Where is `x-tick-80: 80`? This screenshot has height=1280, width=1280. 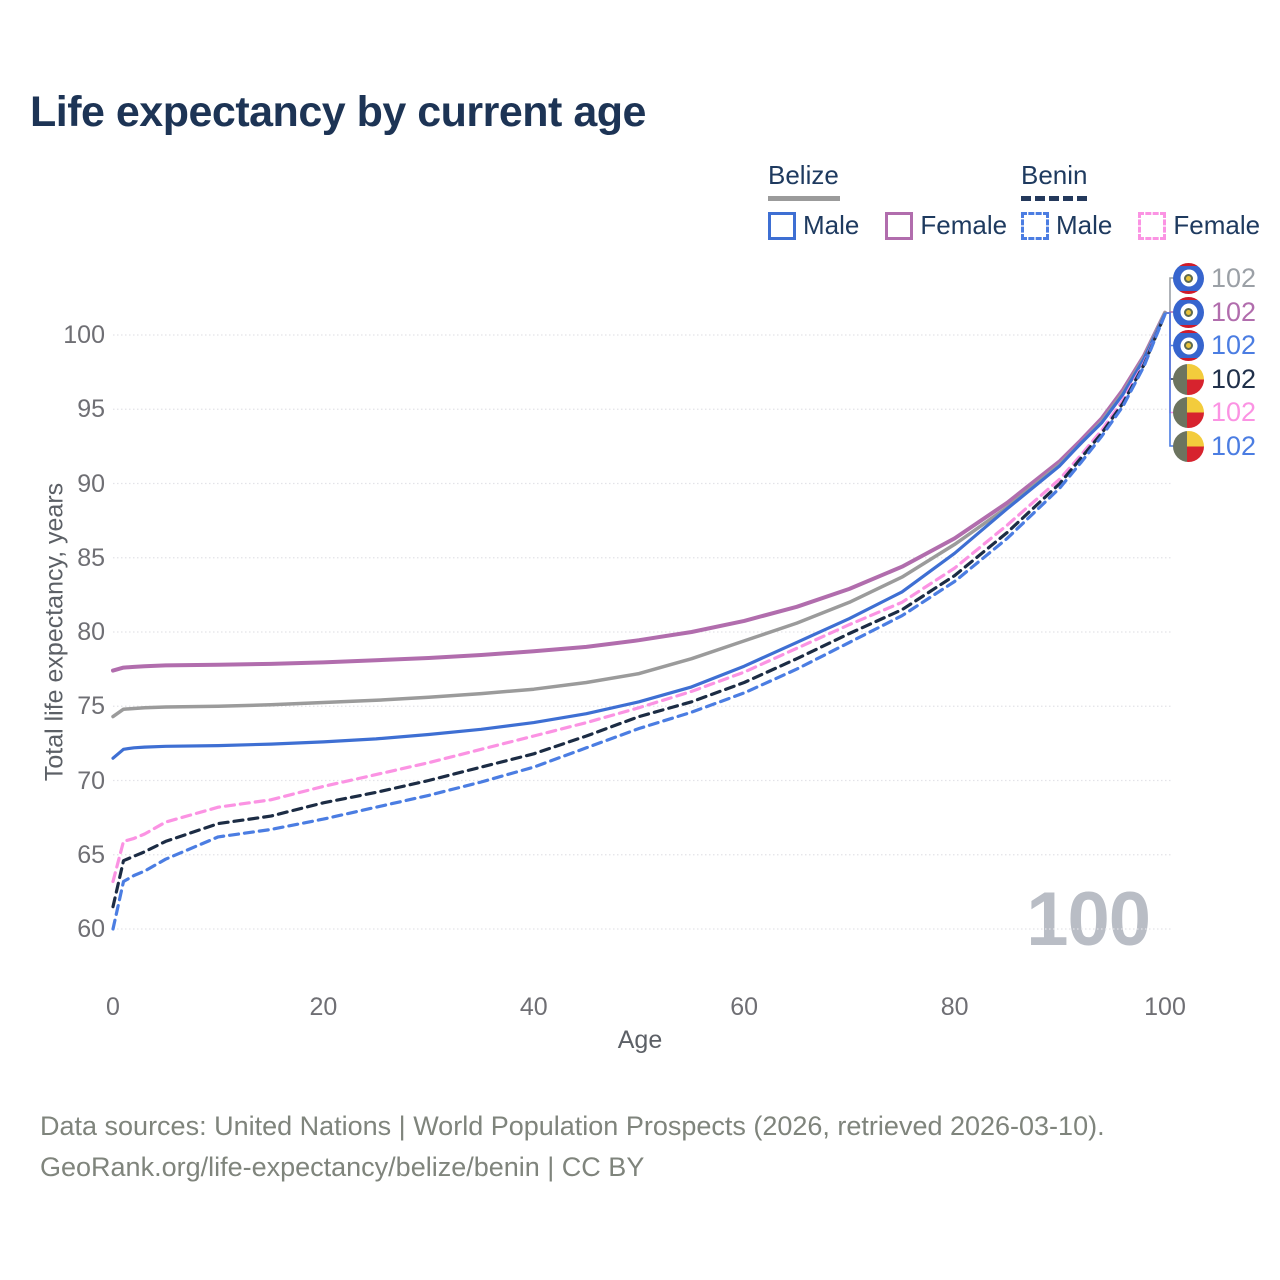 x-tick-80: 80 is located at coordinates (954, 1007).